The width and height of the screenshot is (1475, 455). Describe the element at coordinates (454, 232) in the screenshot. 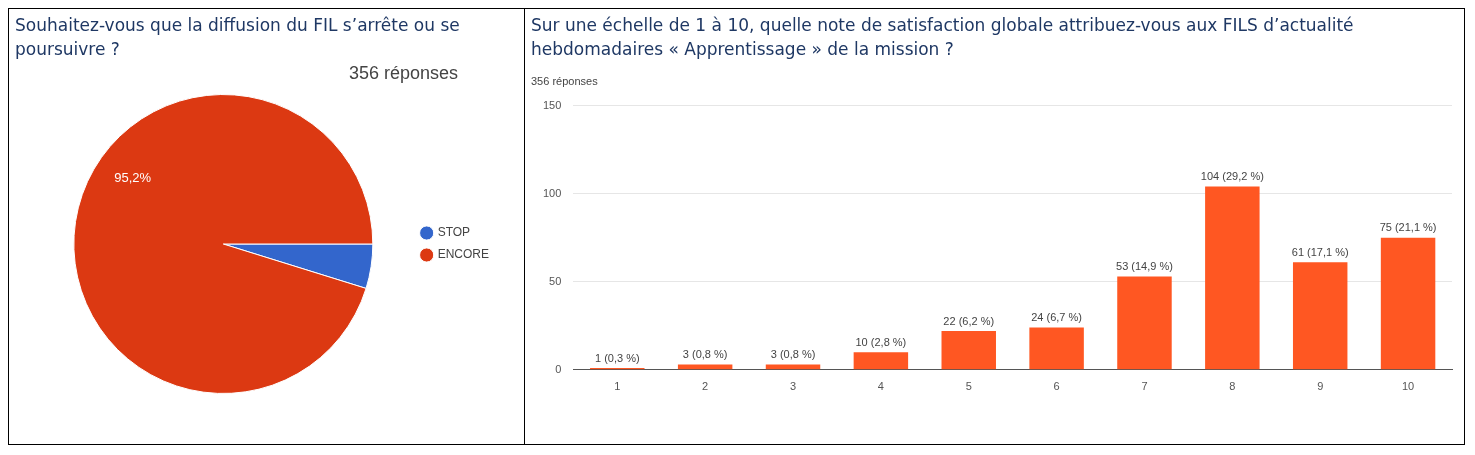

I see `legend-label: STOP` at that location.